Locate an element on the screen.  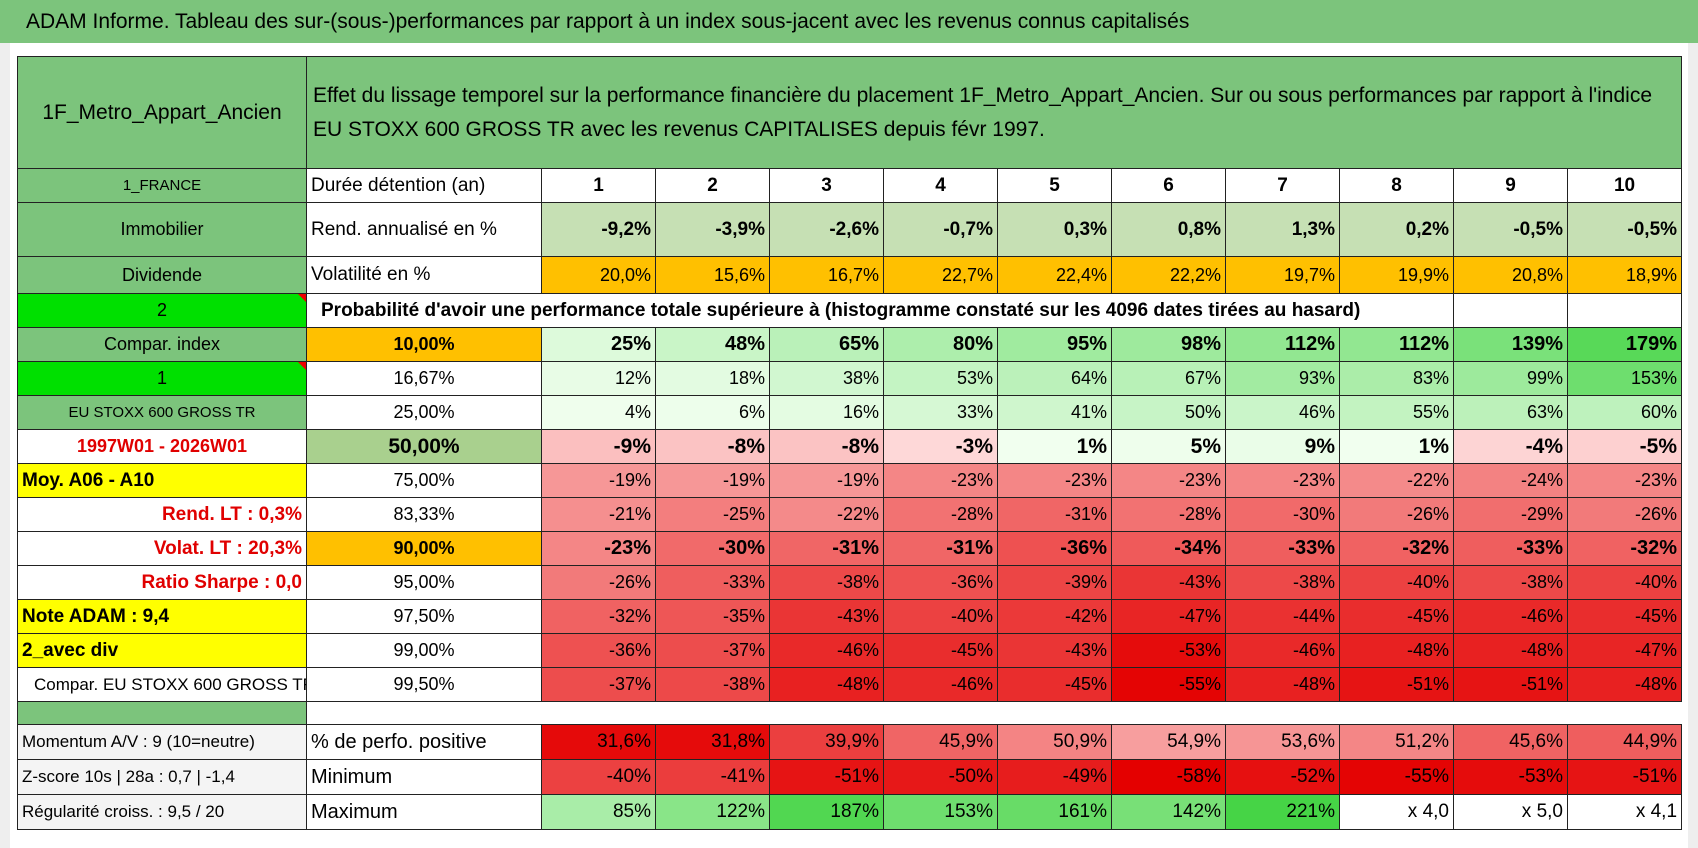
row-label: Note ADAM : 9,4 is located at coordinates (162, 616).